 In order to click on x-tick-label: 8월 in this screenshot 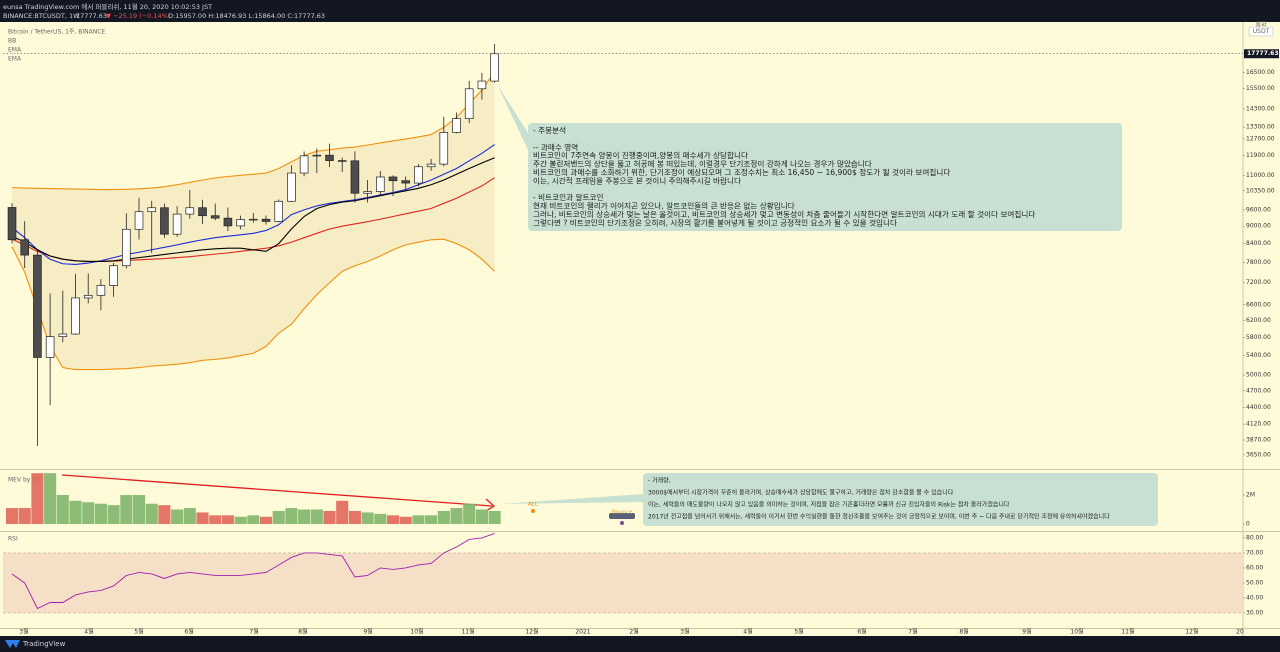, I will do `click(302, 632)`.